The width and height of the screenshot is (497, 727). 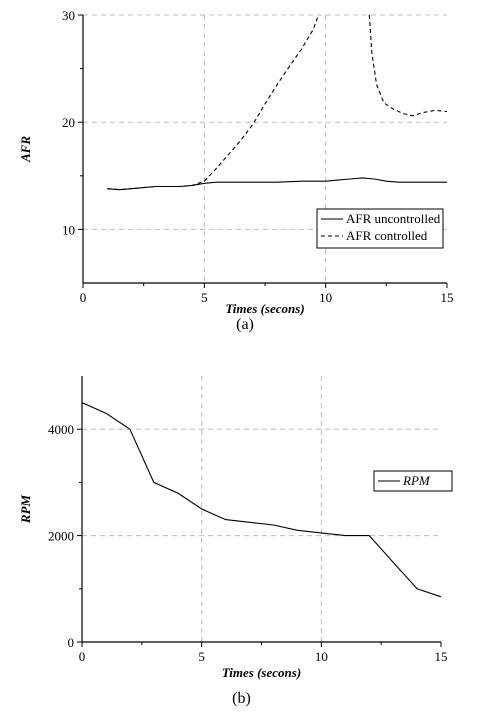 What do you see at coordinates (68, 122) in the screenshot?
I see `y-tick-label: 20` at bounding box center [68, 122].